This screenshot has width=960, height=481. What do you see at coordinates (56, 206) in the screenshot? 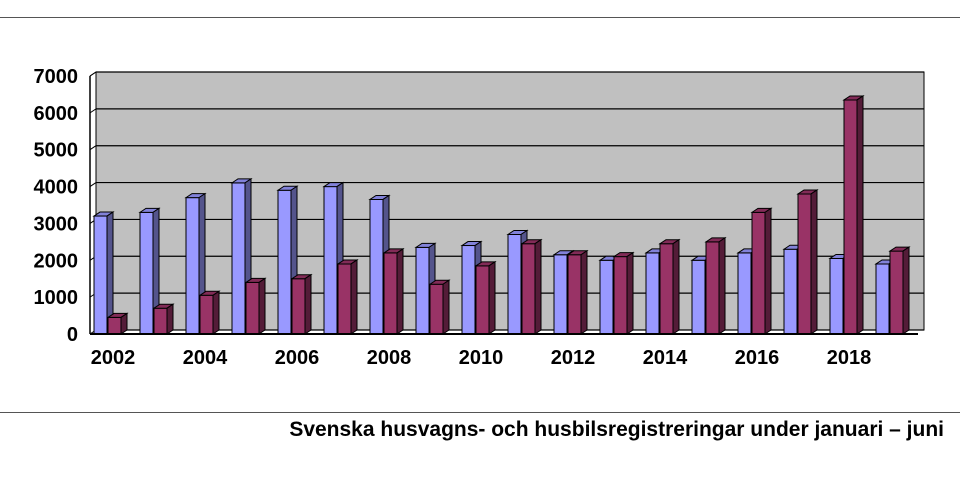
I see `y-axis-ticks: 0 1000 2000 3000 4000 5000 6000 7000` at bounding box center [56, 206].